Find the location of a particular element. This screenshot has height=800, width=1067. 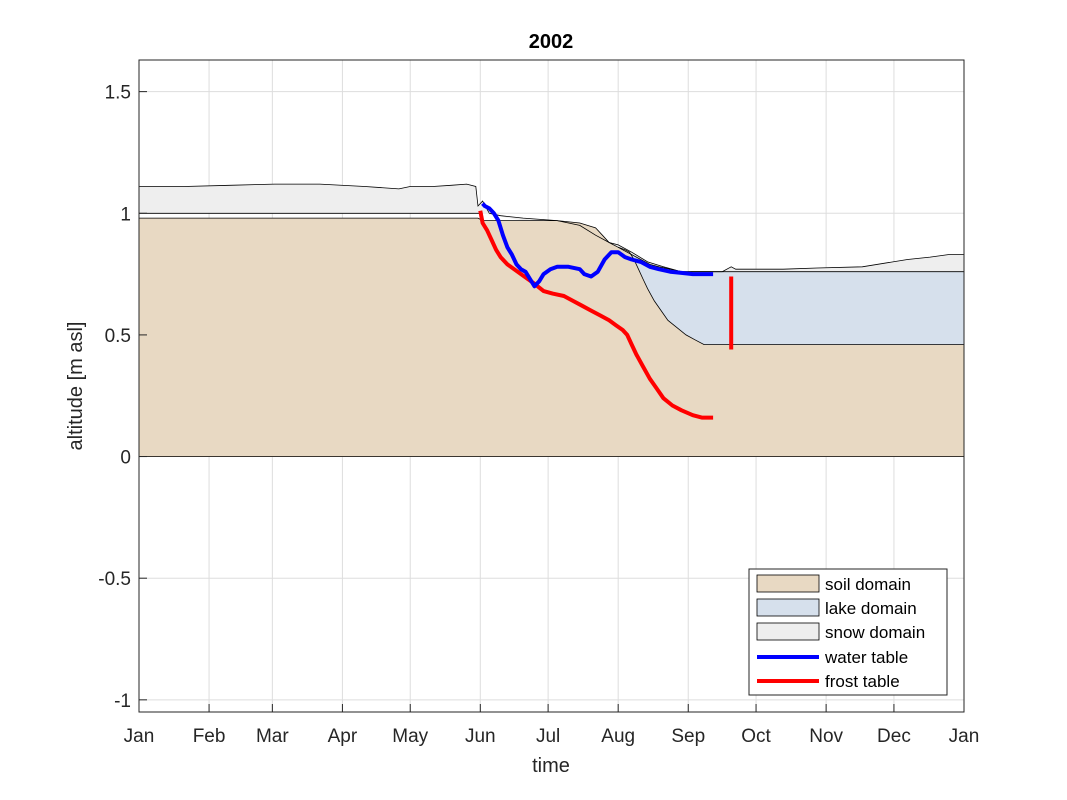

x-tick-label: Oct is located at coordinates (756, 736).